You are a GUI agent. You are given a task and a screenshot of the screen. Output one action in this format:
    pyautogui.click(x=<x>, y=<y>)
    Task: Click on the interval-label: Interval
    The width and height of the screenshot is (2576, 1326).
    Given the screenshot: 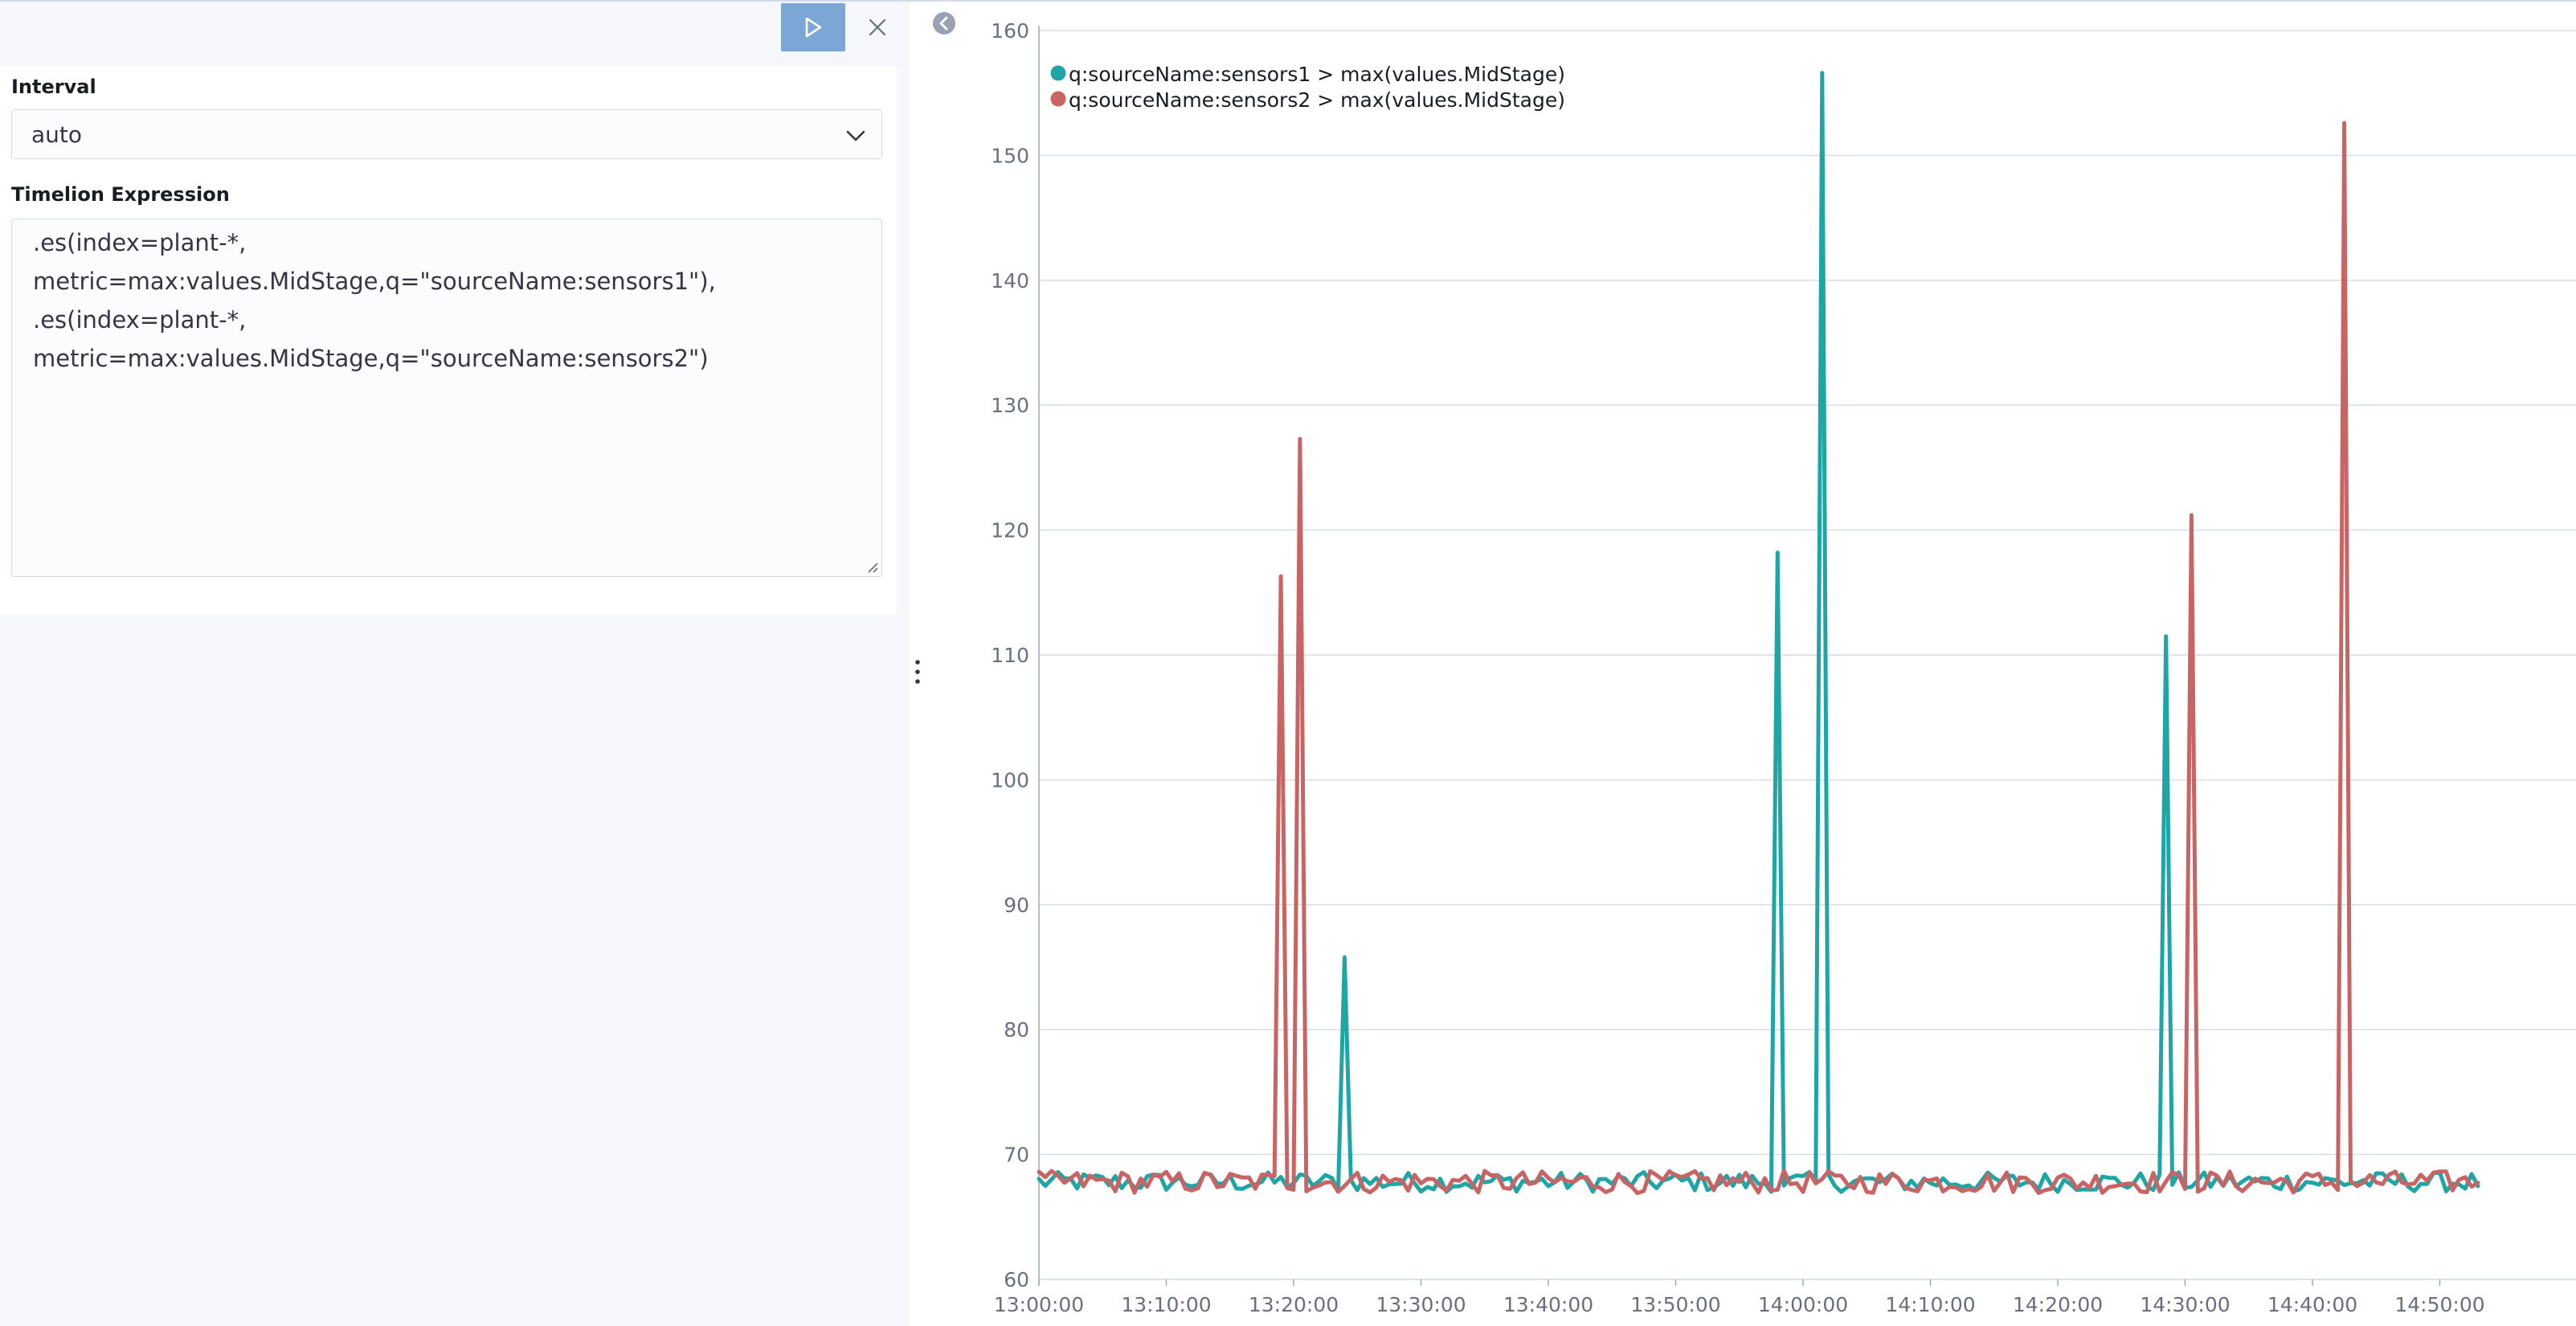 What is the action you would take?
    pyautogui.click(x=53, y=87)
    